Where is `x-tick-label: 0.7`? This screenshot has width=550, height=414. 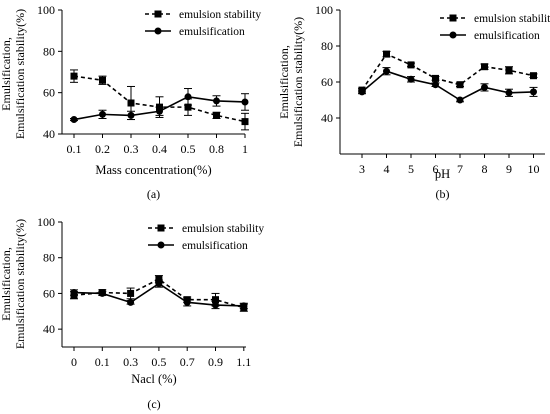
x-tick-label: 0.7 is located at coordinates (187, 362).